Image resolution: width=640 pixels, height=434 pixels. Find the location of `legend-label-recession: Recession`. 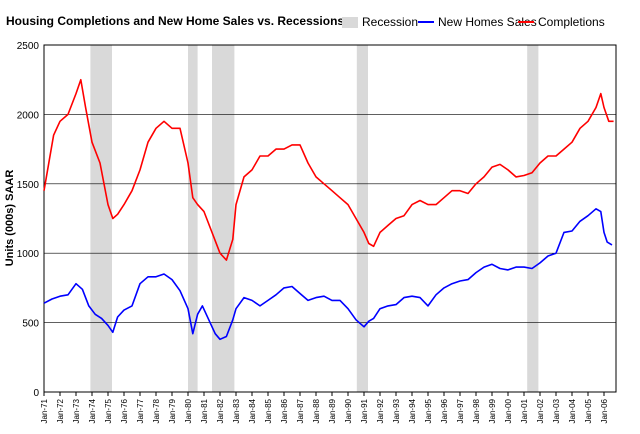

legend-label-recession: Recession is located at coordinates (390, 22).